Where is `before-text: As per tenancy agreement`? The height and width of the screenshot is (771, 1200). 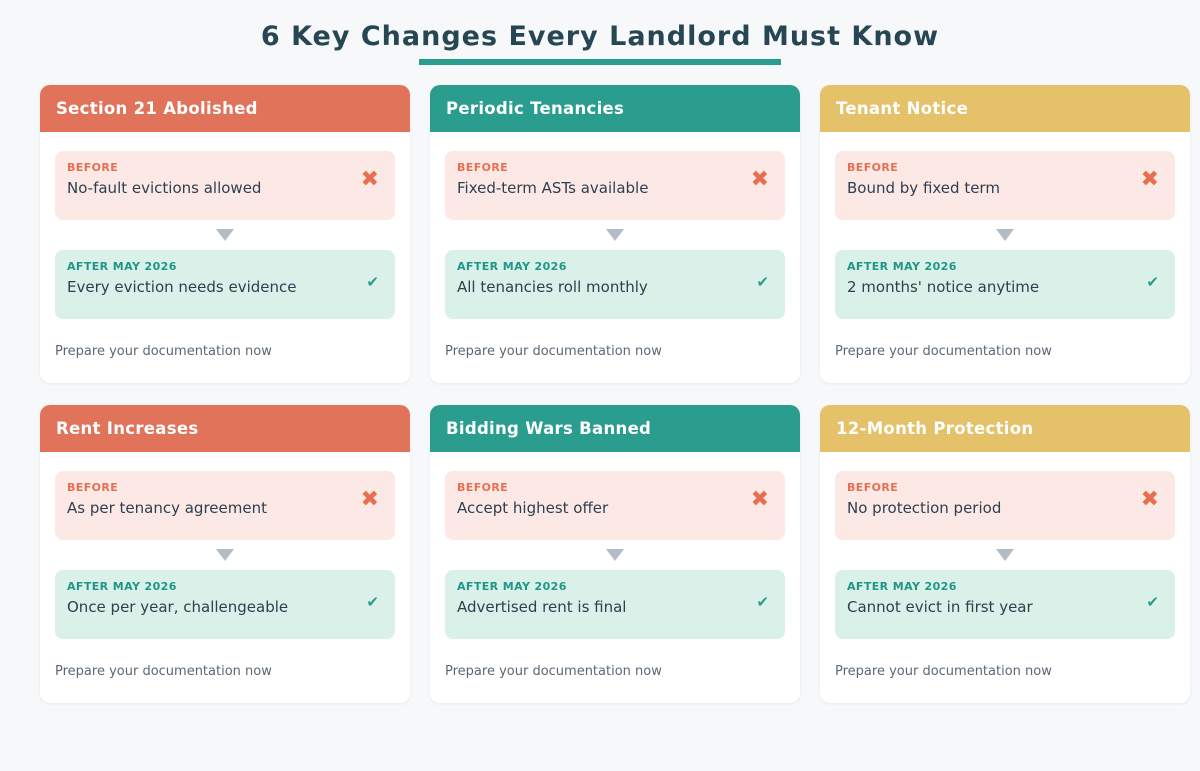 before-text: As per tenancy agreement is located at coordinates (167, 508).